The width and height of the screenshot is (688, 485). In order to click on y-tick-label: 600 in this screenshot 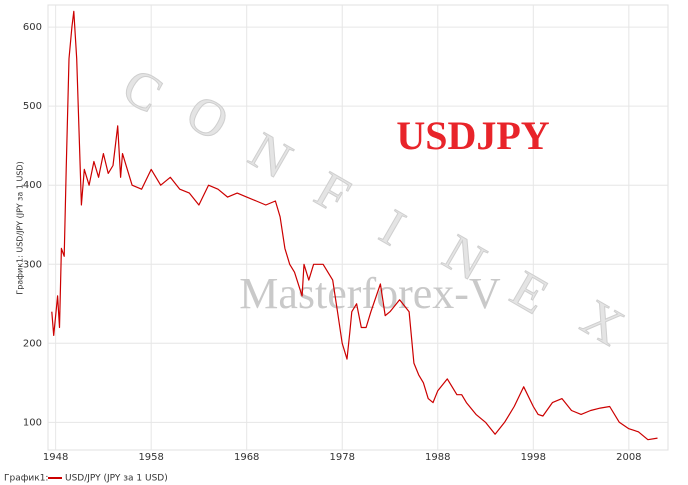, I will do `click(32, 27)`.